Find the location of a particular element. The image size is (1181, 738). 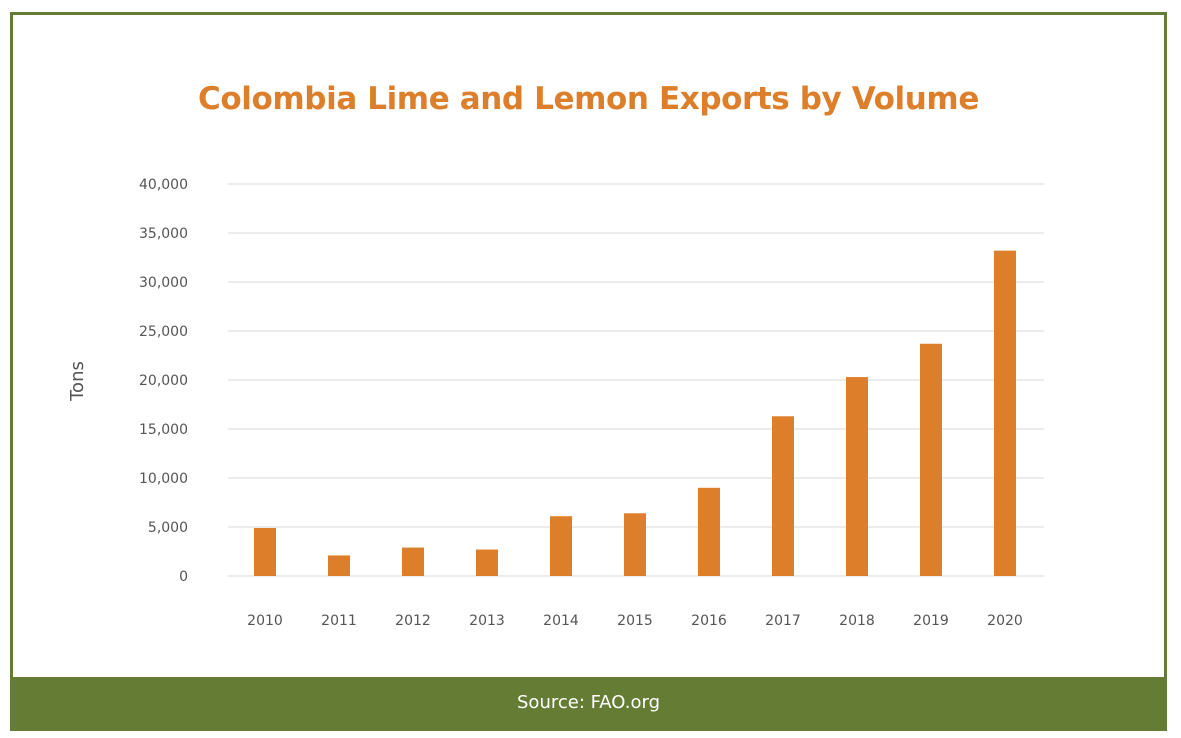

x-tick-label: 2011 is located at coordinates (339, 621).